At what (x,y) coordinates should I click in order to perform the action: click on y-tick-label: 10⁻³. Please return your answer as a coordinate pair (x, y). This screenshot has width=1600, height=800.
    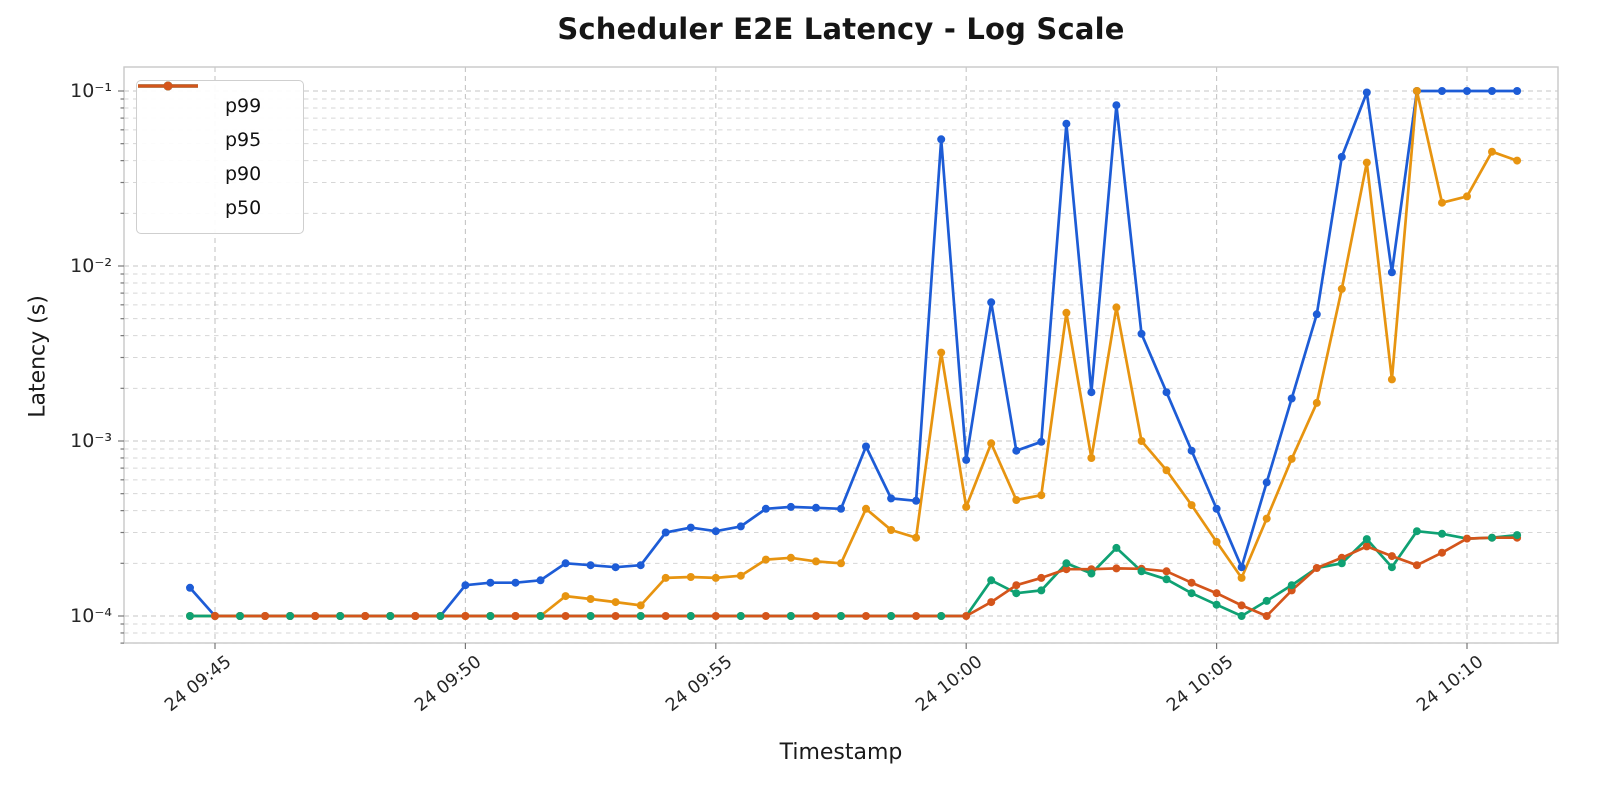
    Looking at the image, I should click on (91, 441).